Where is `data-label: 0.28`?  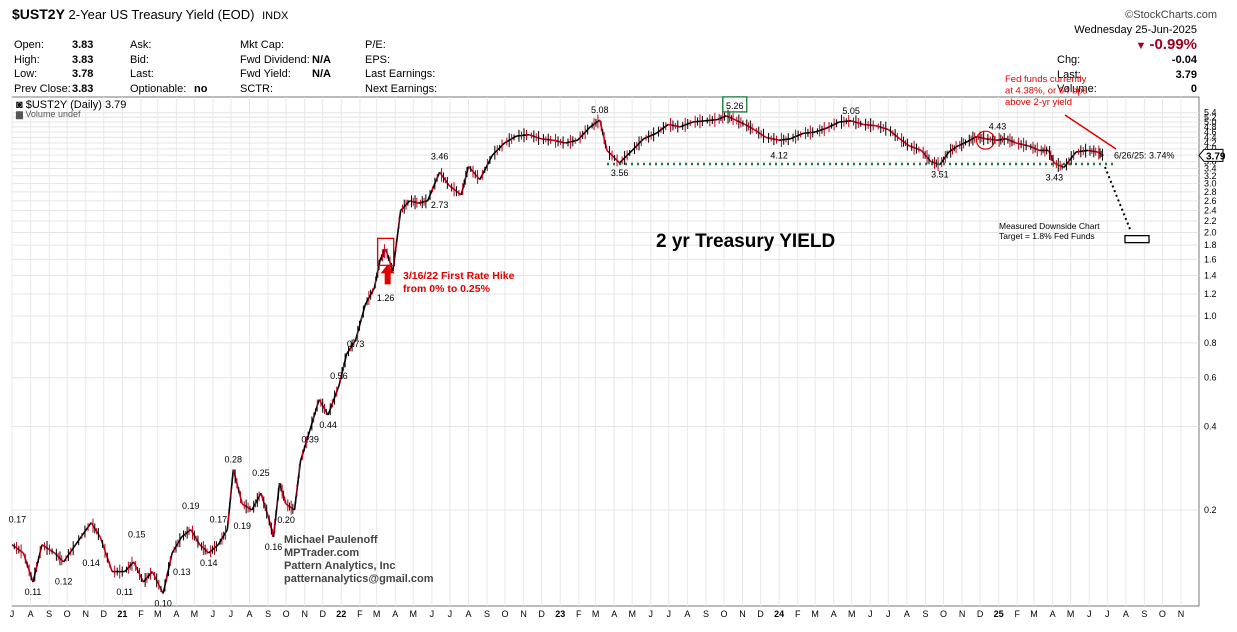 data-label: 0.28 is located at coordinates (234, 459).